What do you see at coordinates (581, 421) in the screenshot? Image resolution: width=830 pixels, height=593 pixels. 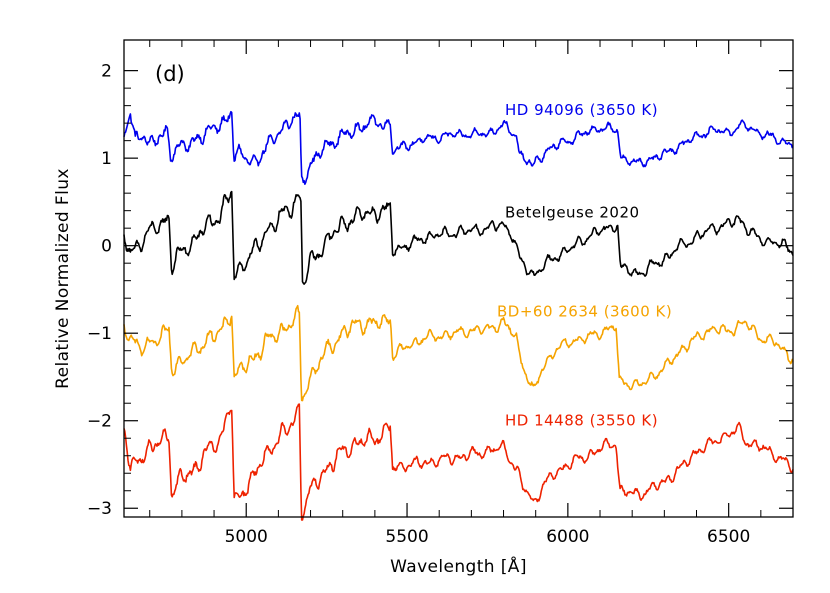 I see `series-label: HD 14488 (3550 K)` at bounding box center [581, 421].